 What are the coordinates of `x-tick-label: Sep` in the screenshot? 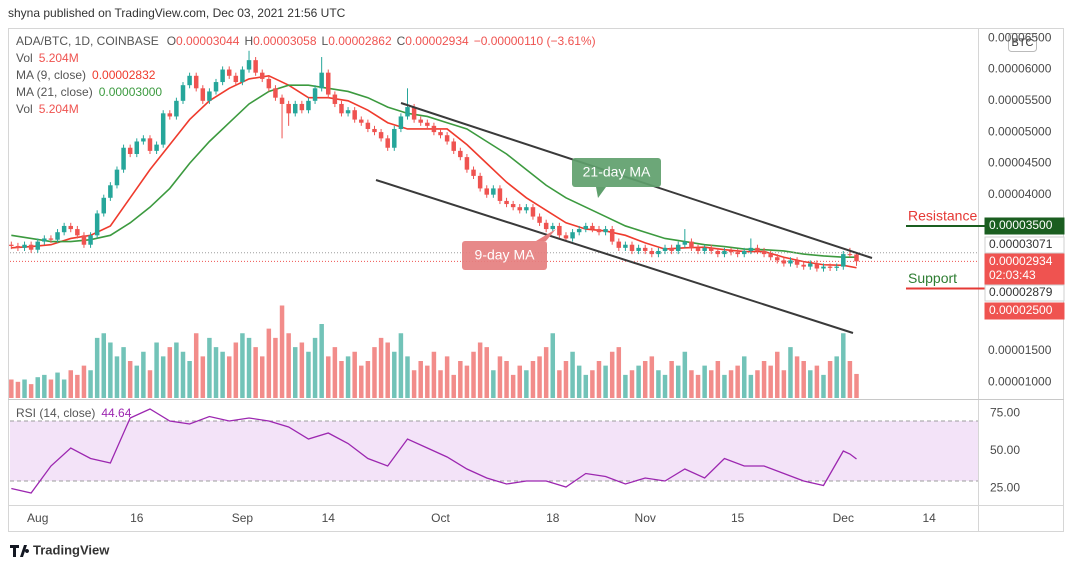 It's located at (243, 518).